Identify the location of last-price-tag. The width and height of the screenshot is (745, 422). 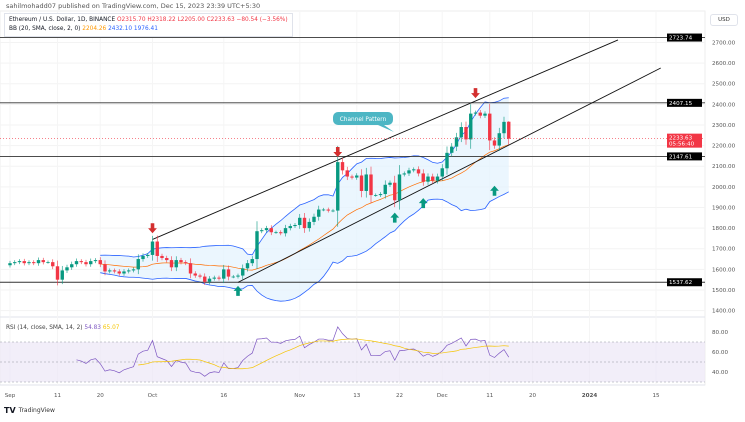
(684, 140).